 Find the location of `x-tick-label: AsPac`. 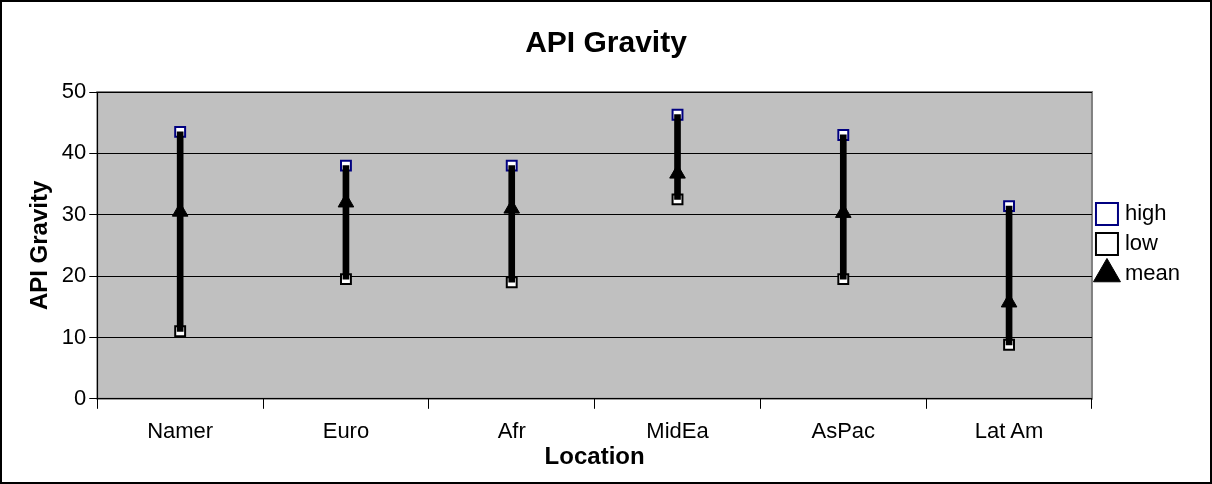

x-tick-label: AsPac is located at coordinates (843, 431).